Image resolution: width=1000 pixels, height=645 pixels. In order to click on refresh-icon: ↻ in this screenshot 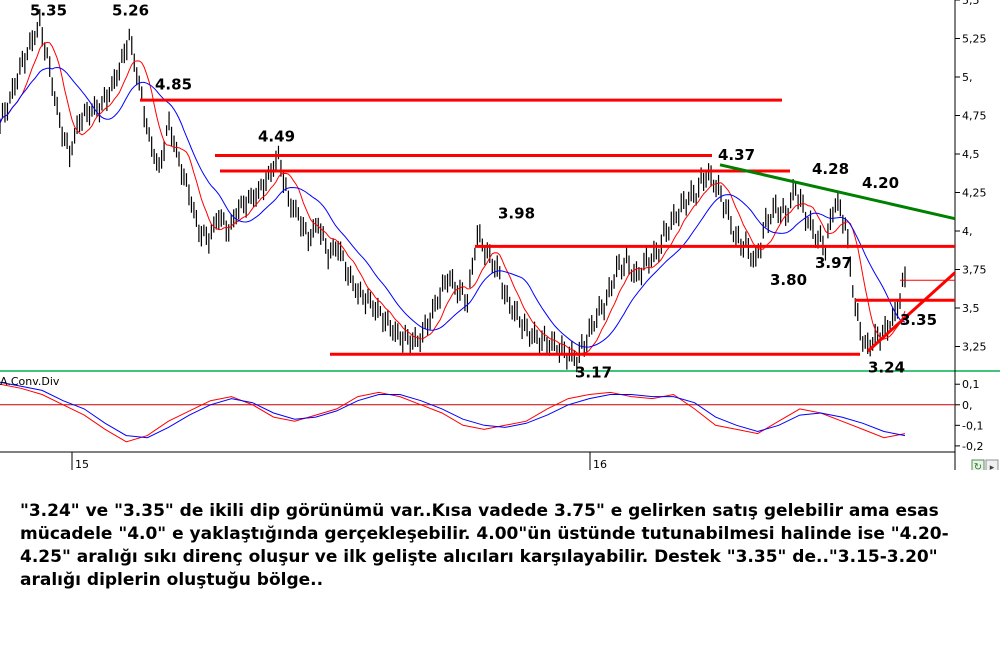, I will do `click(978, 464)`.